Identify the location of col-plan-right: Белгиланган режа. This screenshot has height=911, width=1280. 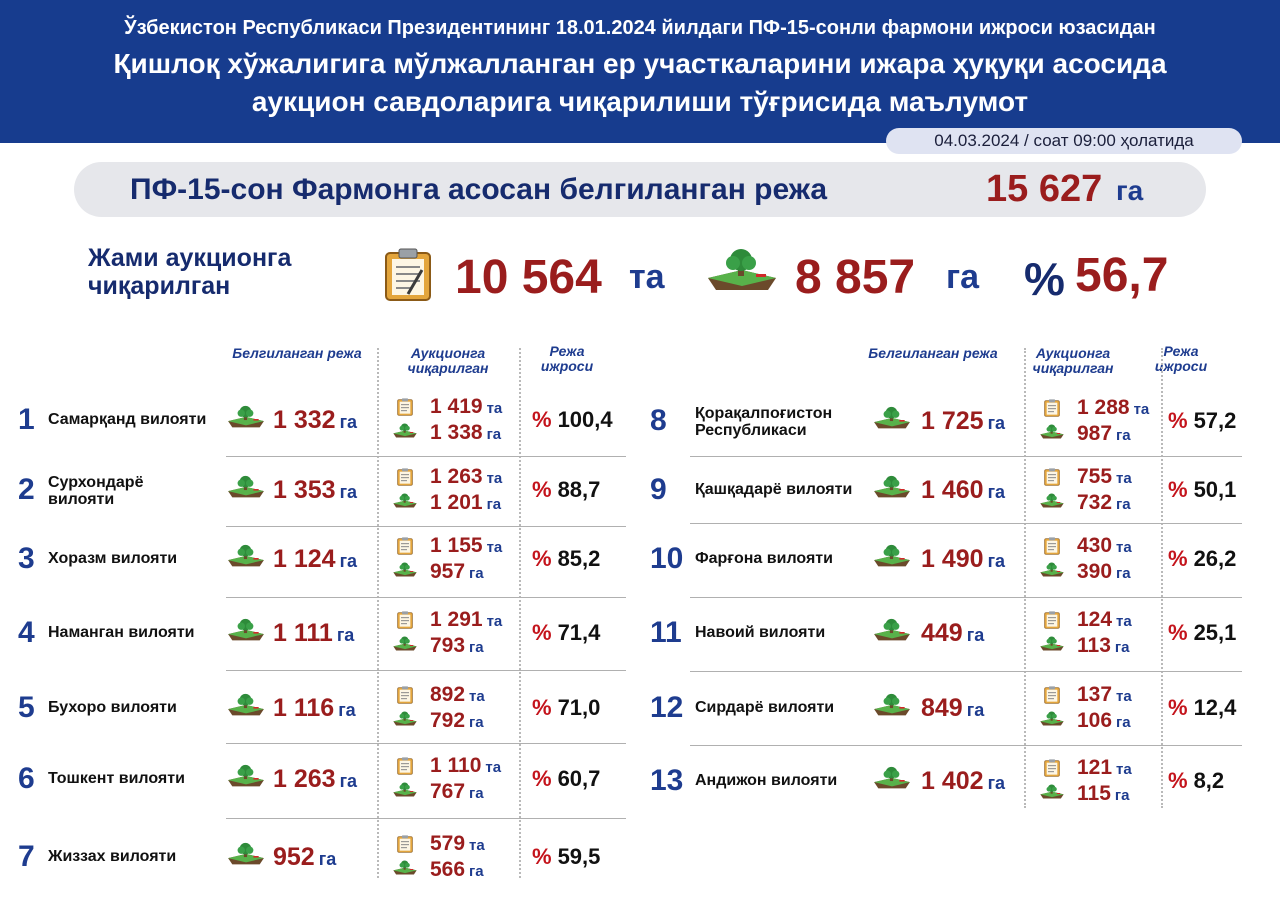
(933, 353).